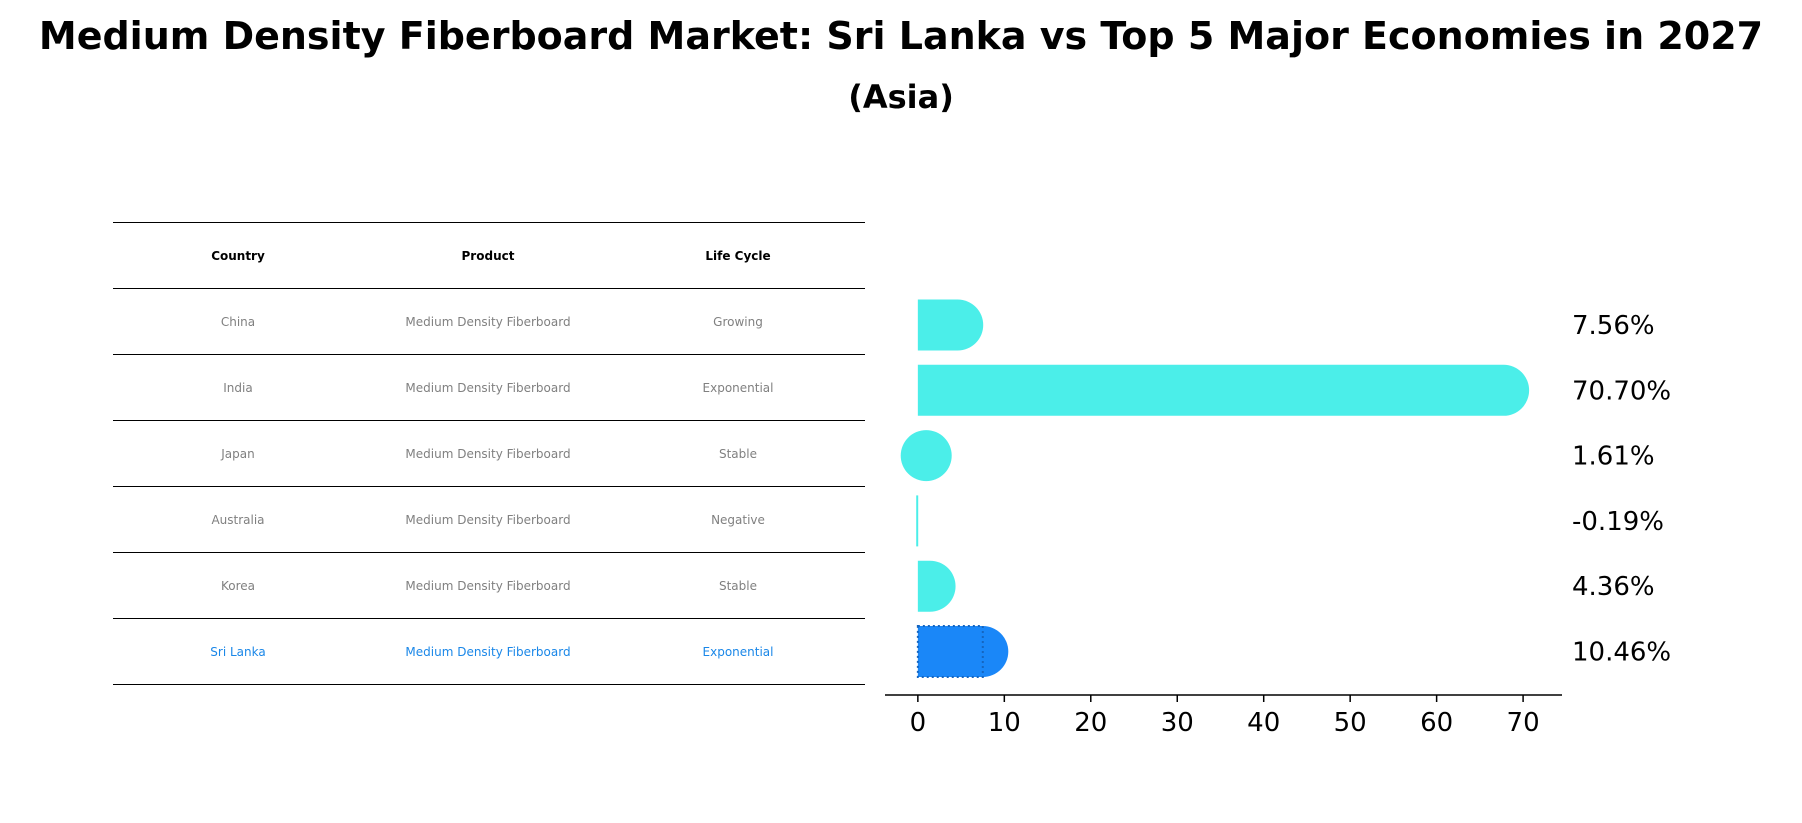 The image size is (1802, 823). What do you see at coordinates (936, 586) in the screenshot?
I see `bar-korea` at bounding box center [936, 586].